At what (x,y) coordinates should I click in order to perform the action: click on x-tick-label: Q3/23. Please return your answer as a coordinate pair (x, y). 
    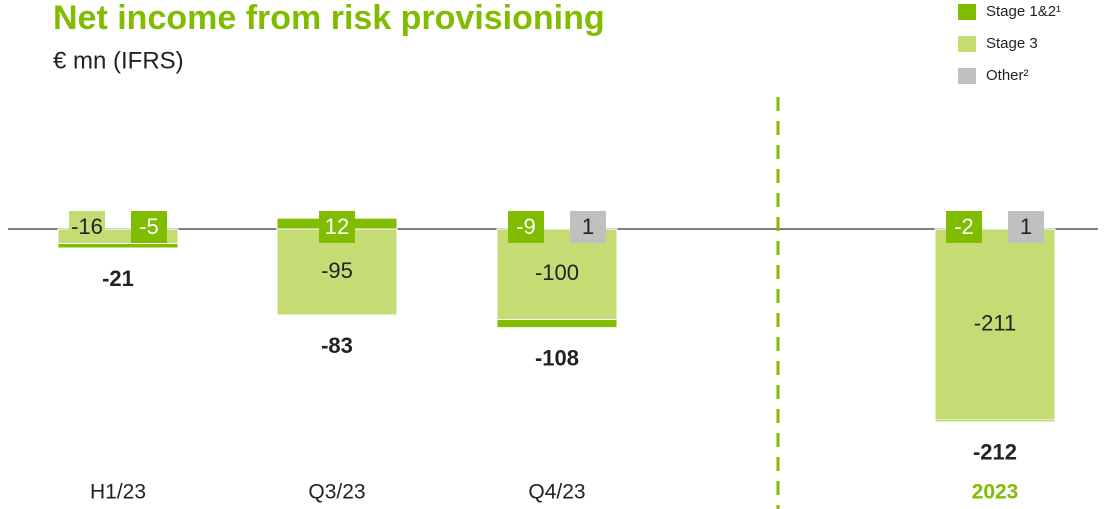
    Looking at the image, I should click on (336, 492).